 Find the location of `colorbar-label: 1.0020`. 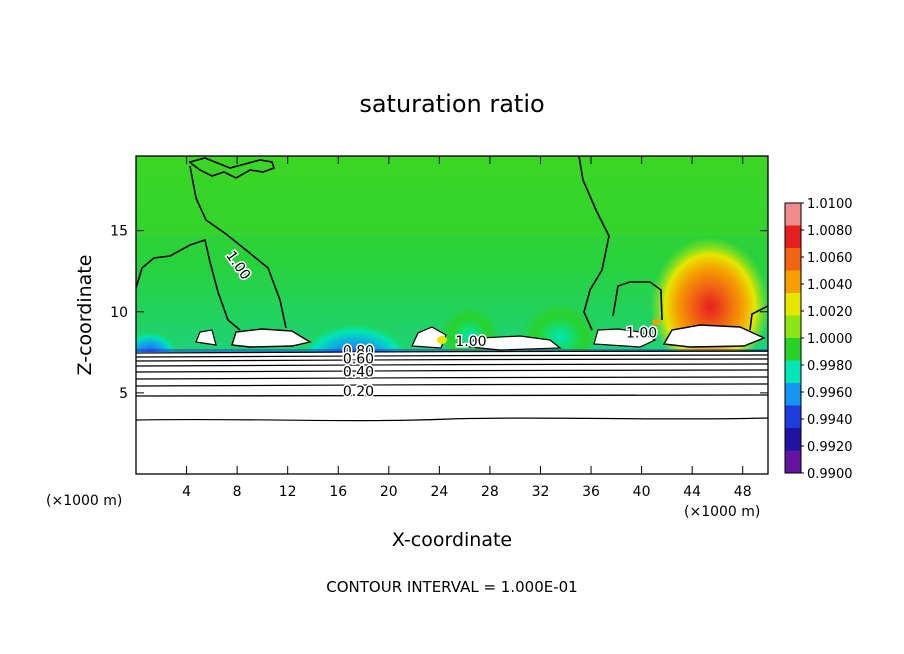

colorbar-label: 1.0020 is located at coordinates (830, 312).